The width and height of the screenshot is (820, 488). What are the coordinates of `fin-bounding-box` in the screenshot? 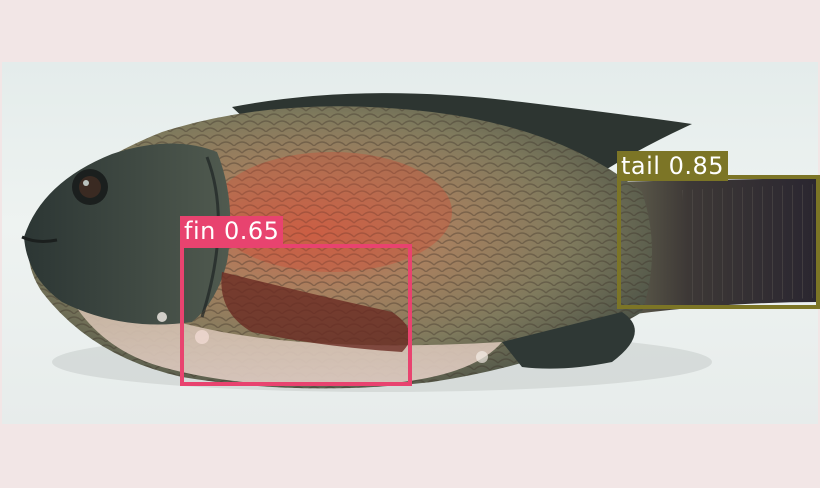 It's located at (296, 315).